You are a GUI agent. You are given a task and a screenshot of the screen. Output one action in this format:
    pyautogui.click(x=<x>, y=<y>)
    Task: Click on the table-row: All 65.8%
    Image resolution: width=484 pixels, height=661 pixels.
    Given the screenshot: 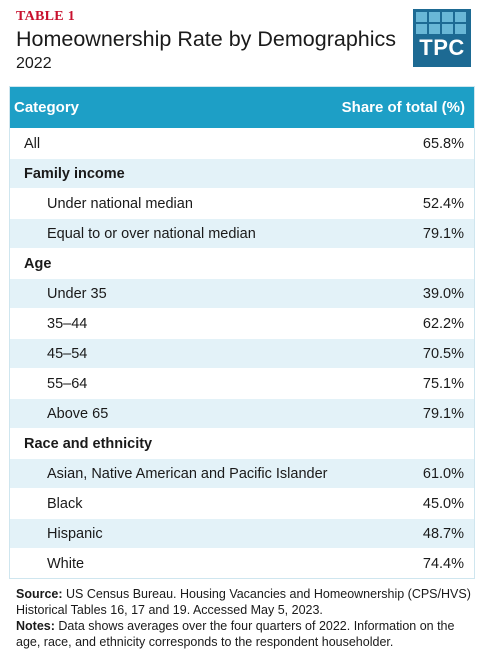 What is the action you would take?
    pyautogui.click(x=242, y=143)
    